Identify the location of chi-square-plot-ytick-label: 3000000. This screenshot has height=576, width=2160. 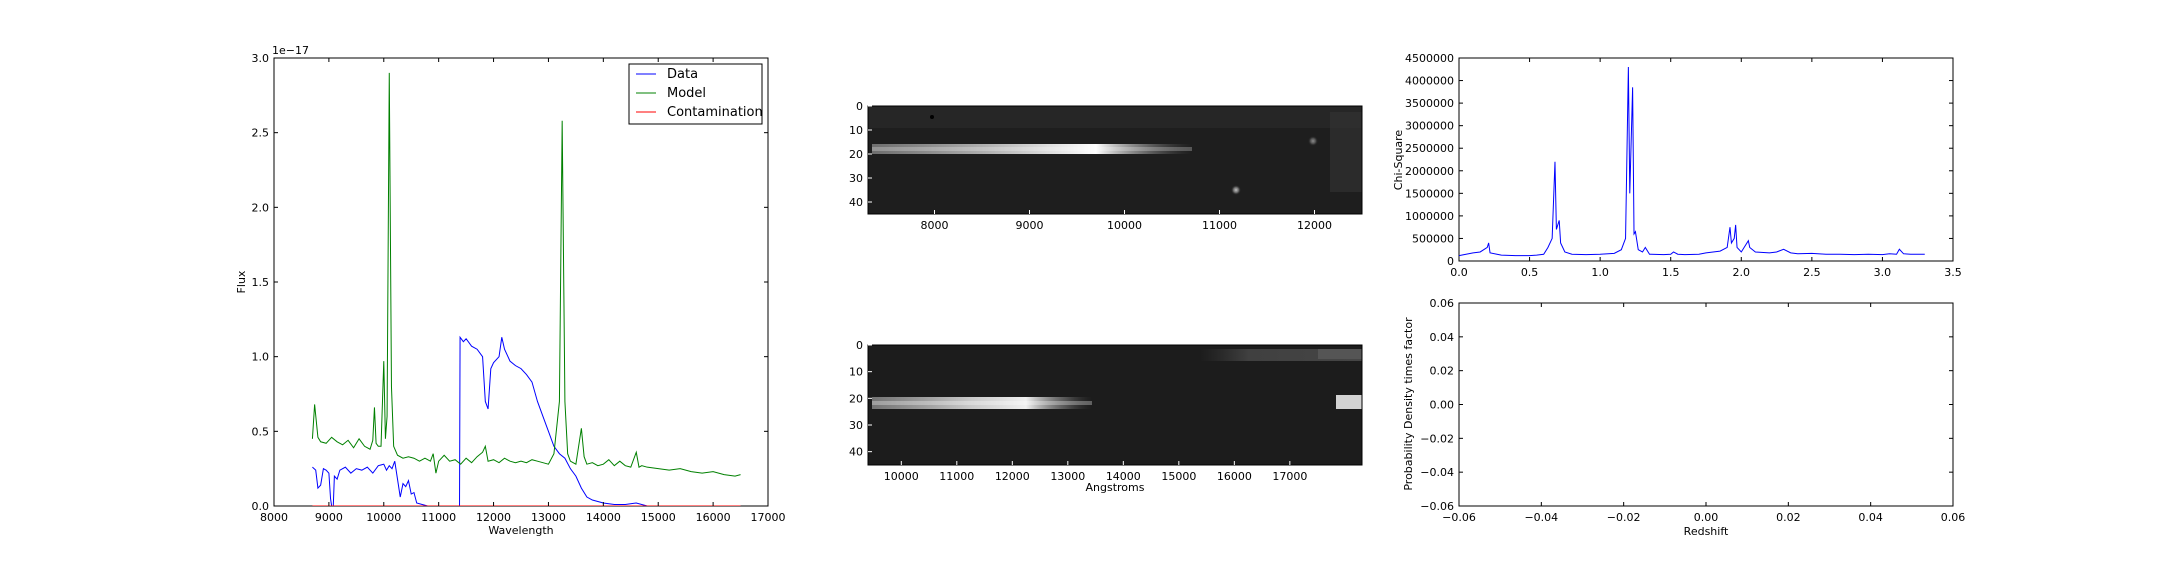
(1429, 126).